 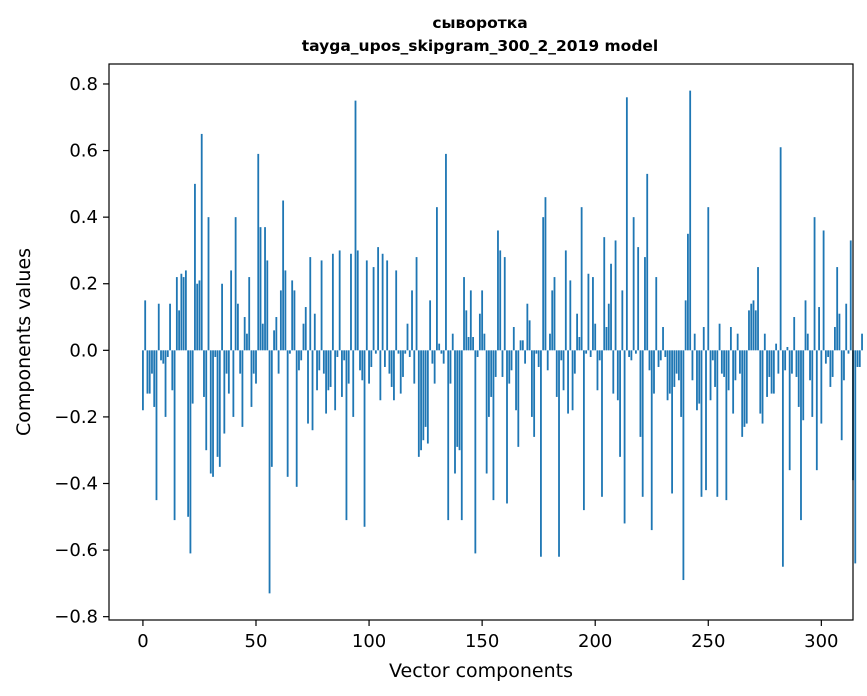 What do you see at coordinates (256, 641) in the screenshot?
I see `x-tick-label: 50` at bounding box center [256, 641].